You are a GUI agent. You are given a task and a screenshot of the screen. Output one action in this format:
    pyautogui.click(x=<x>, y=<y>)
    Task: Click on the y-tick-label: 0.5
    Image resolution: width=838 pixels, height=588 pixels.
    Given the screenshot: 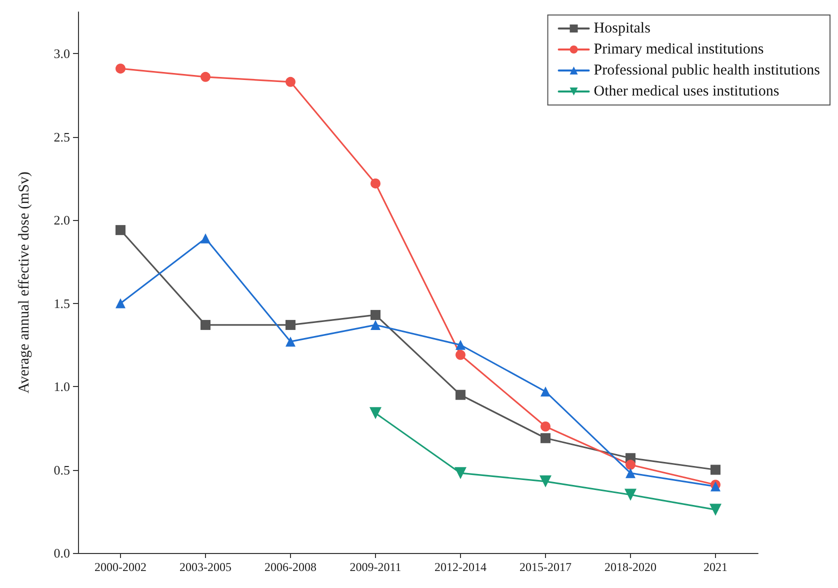 What is the action you would take?
    pyautogui.click(x=62, y=470)
    